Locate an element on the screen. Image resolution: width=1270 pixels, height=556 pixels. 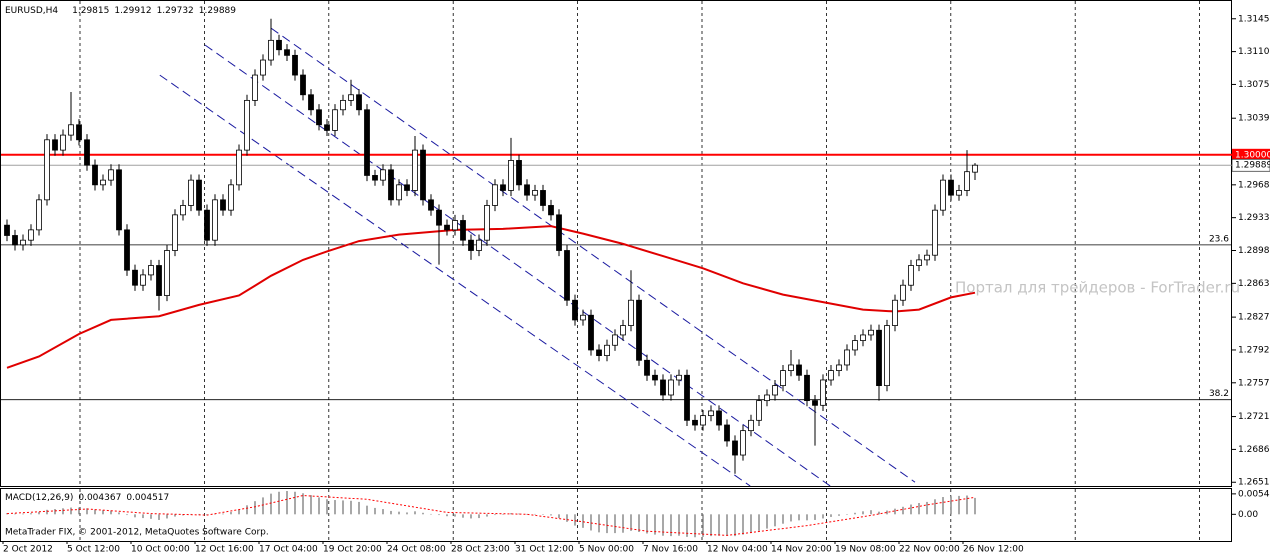
macd-panel is located at coordinates (616, 515).